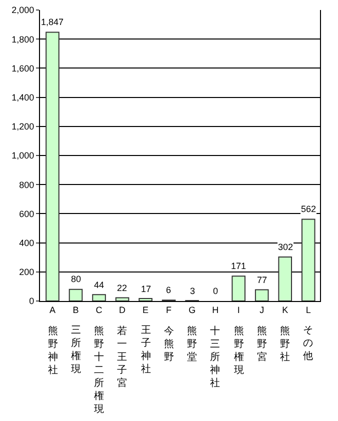 This screenshot has height=421, width=338. I want to click on text: 王子神社, so click(146, 350).